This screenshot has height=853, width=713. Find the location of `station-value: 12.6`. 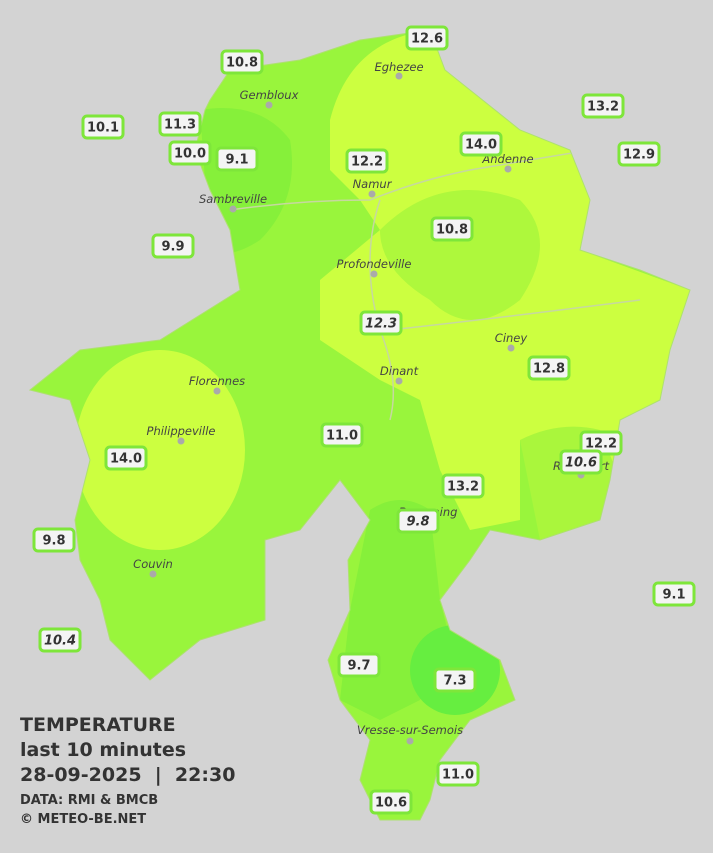

station-value: 12.6 is located at coordinates (427, 39).